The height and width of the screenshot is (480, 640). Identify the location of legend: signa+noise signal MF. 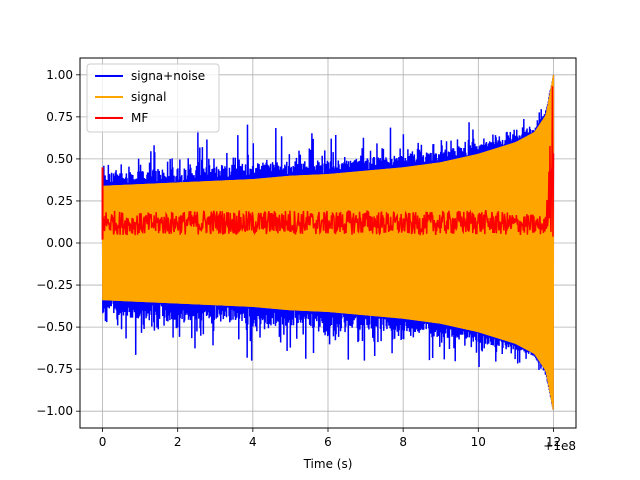
(153, 98).